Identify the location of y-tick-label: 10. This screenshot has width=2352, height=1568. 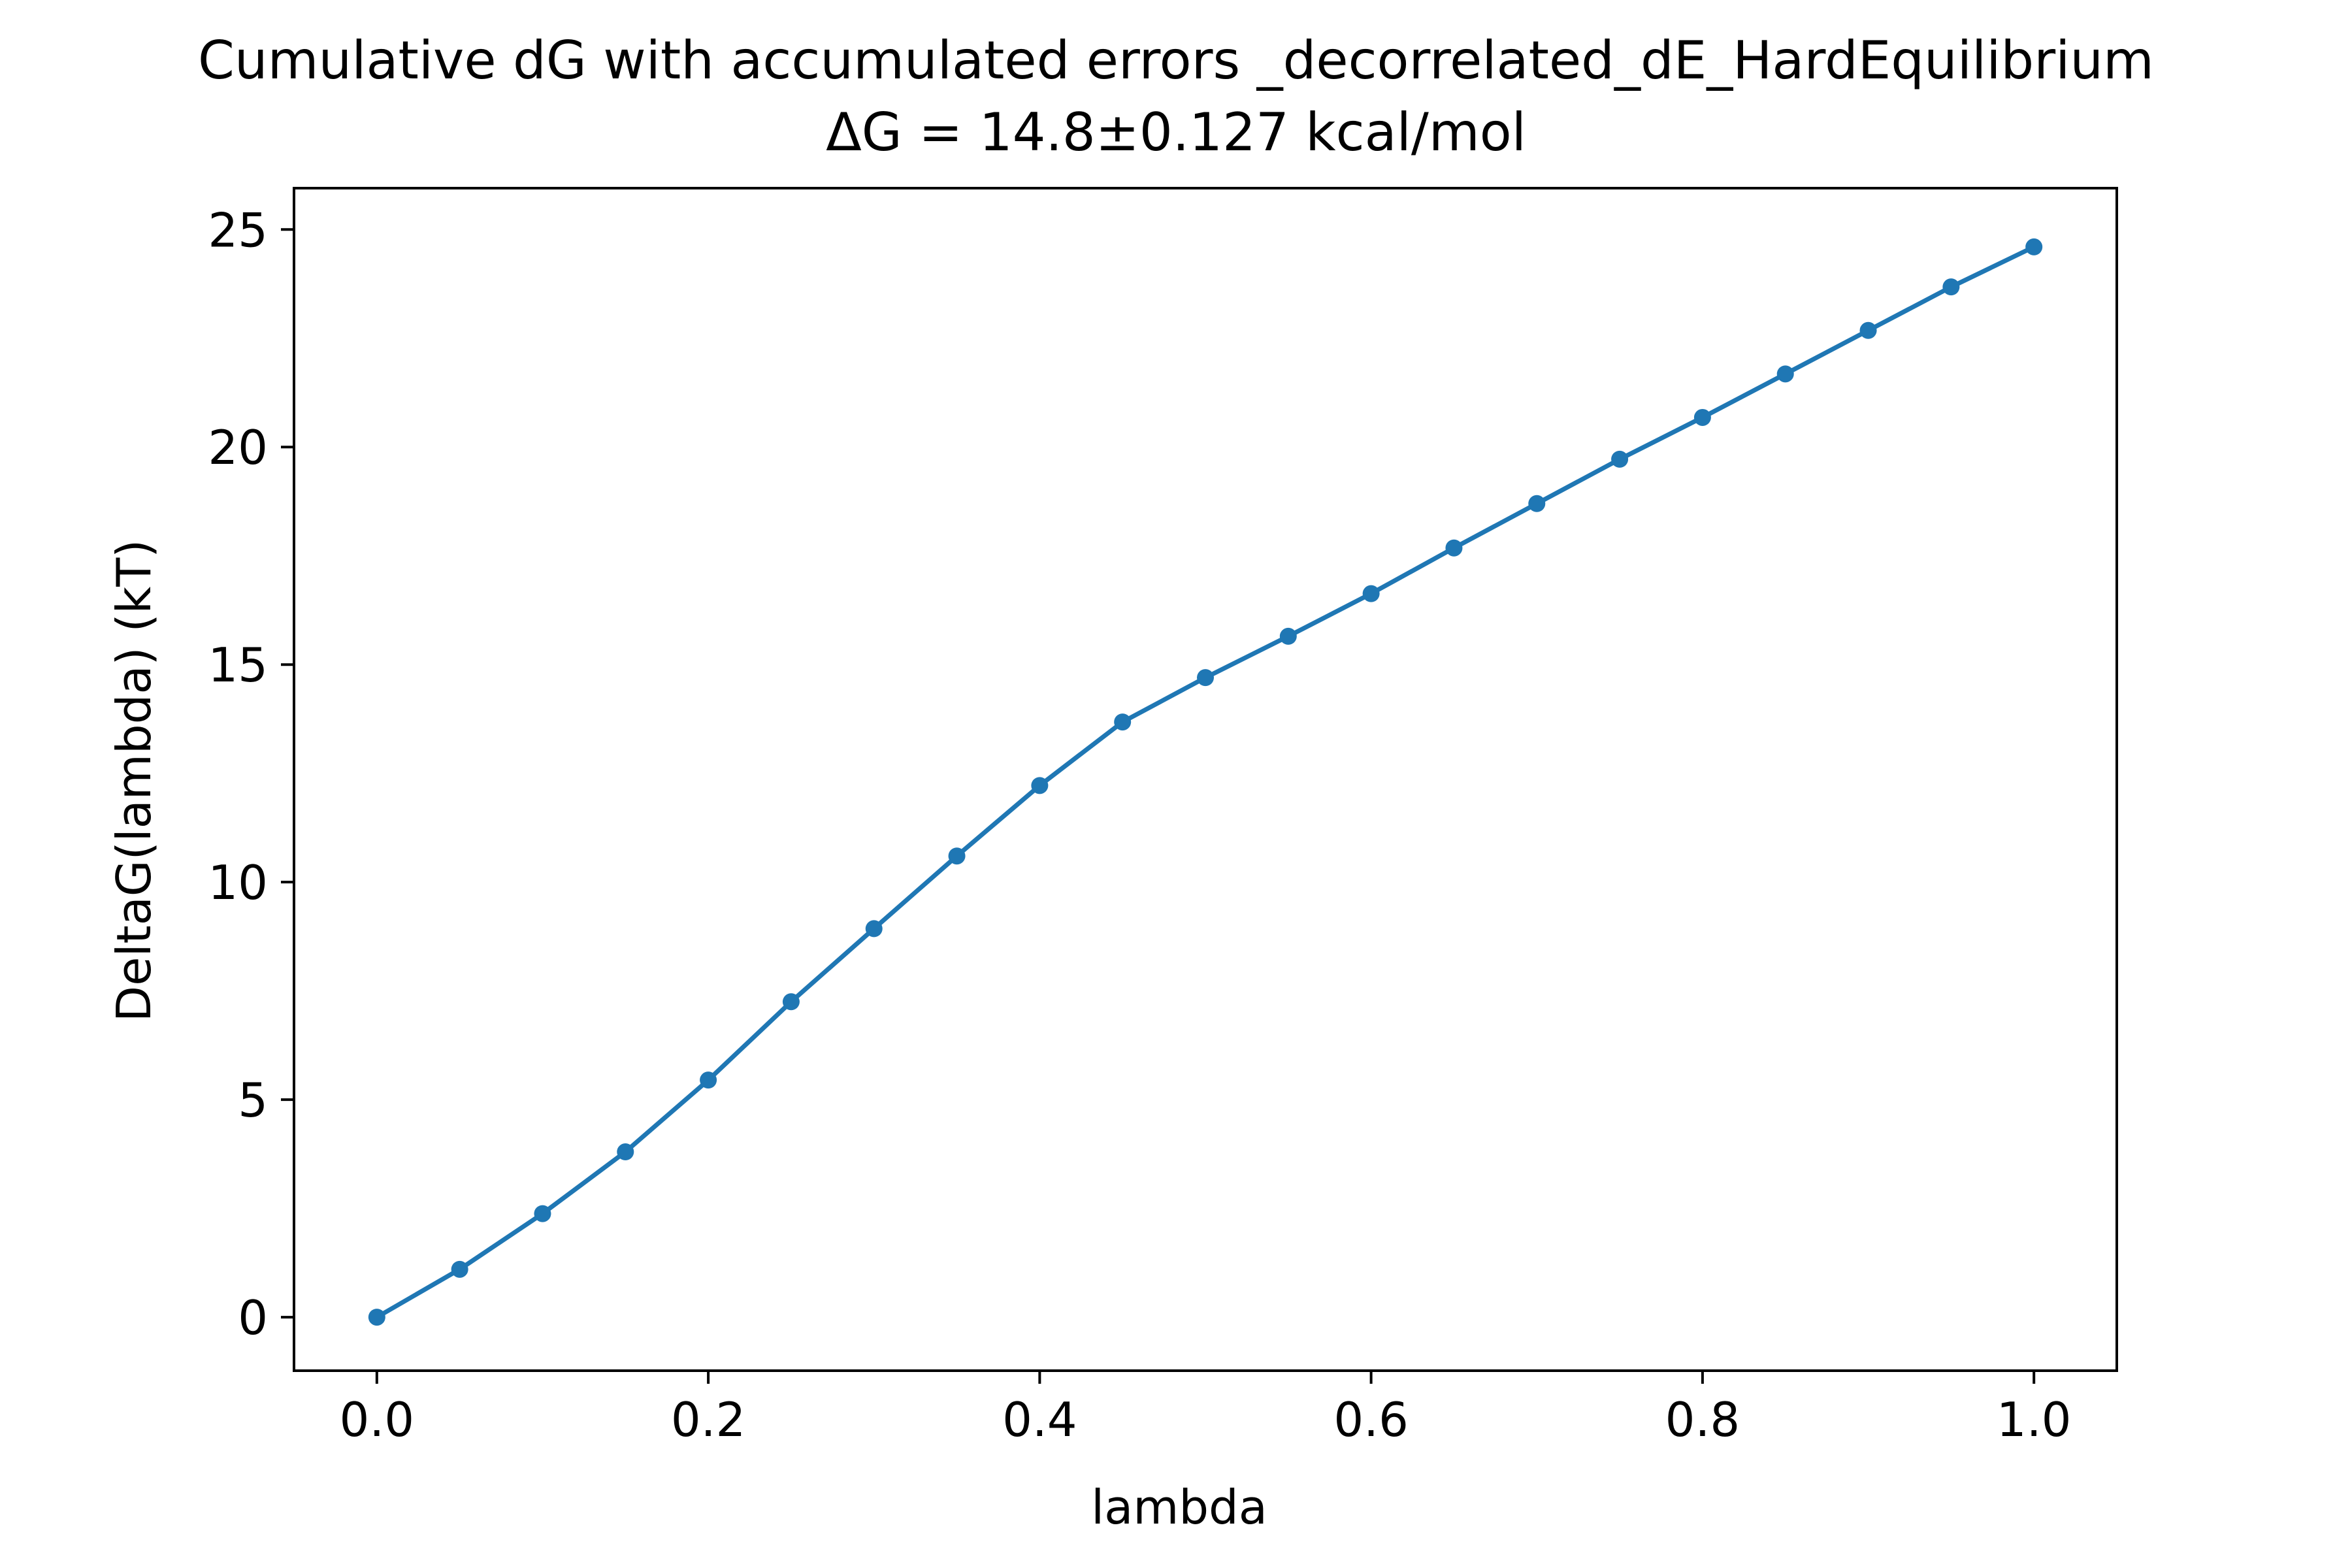
(238, 882).